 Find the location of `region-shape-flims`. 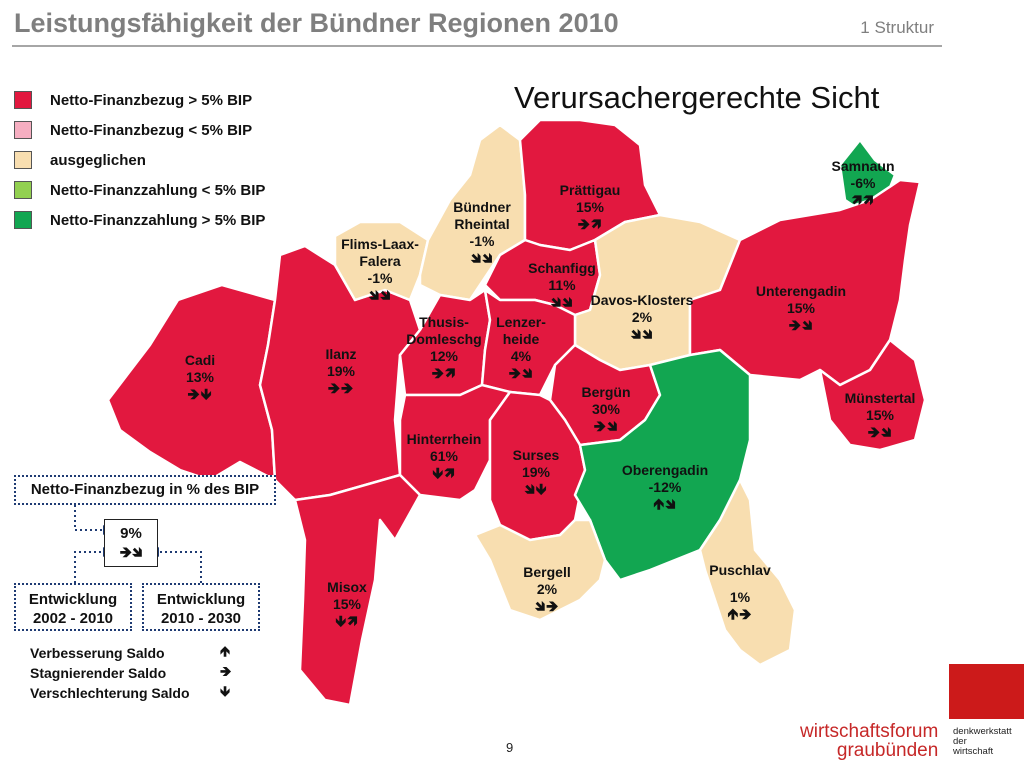

region-shape-flims is located at coordinates (381, 261).